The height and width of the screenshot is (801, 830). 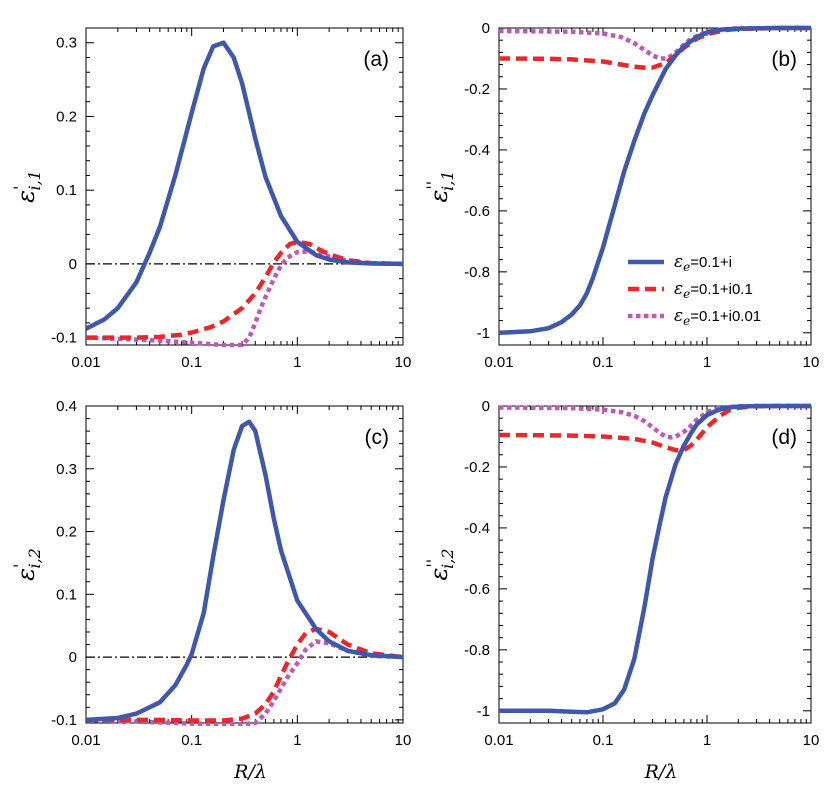 What do you see at coordinates (784, 437) in the screenshot?
I see `panel-label: (d)` at bounding box center [784, 437].